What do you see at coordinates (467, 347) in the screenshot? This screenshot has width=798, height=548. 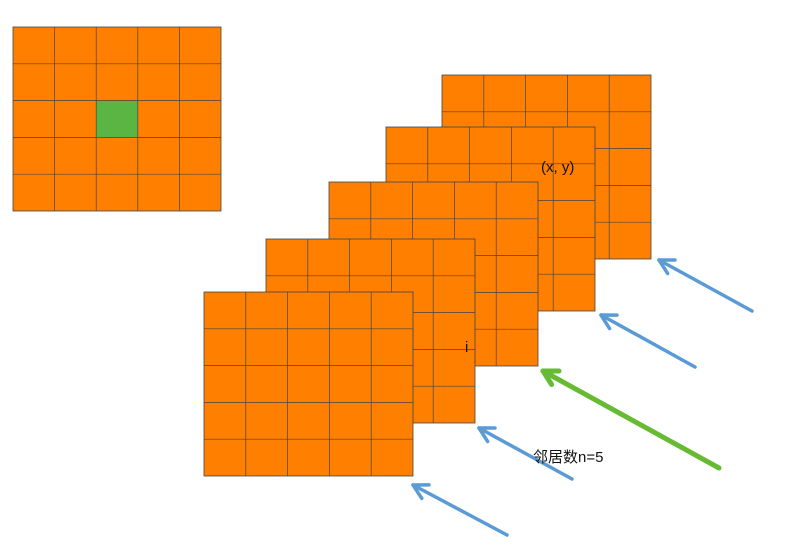 I see `layer-index-label: i` at bounding box center [467, 347].